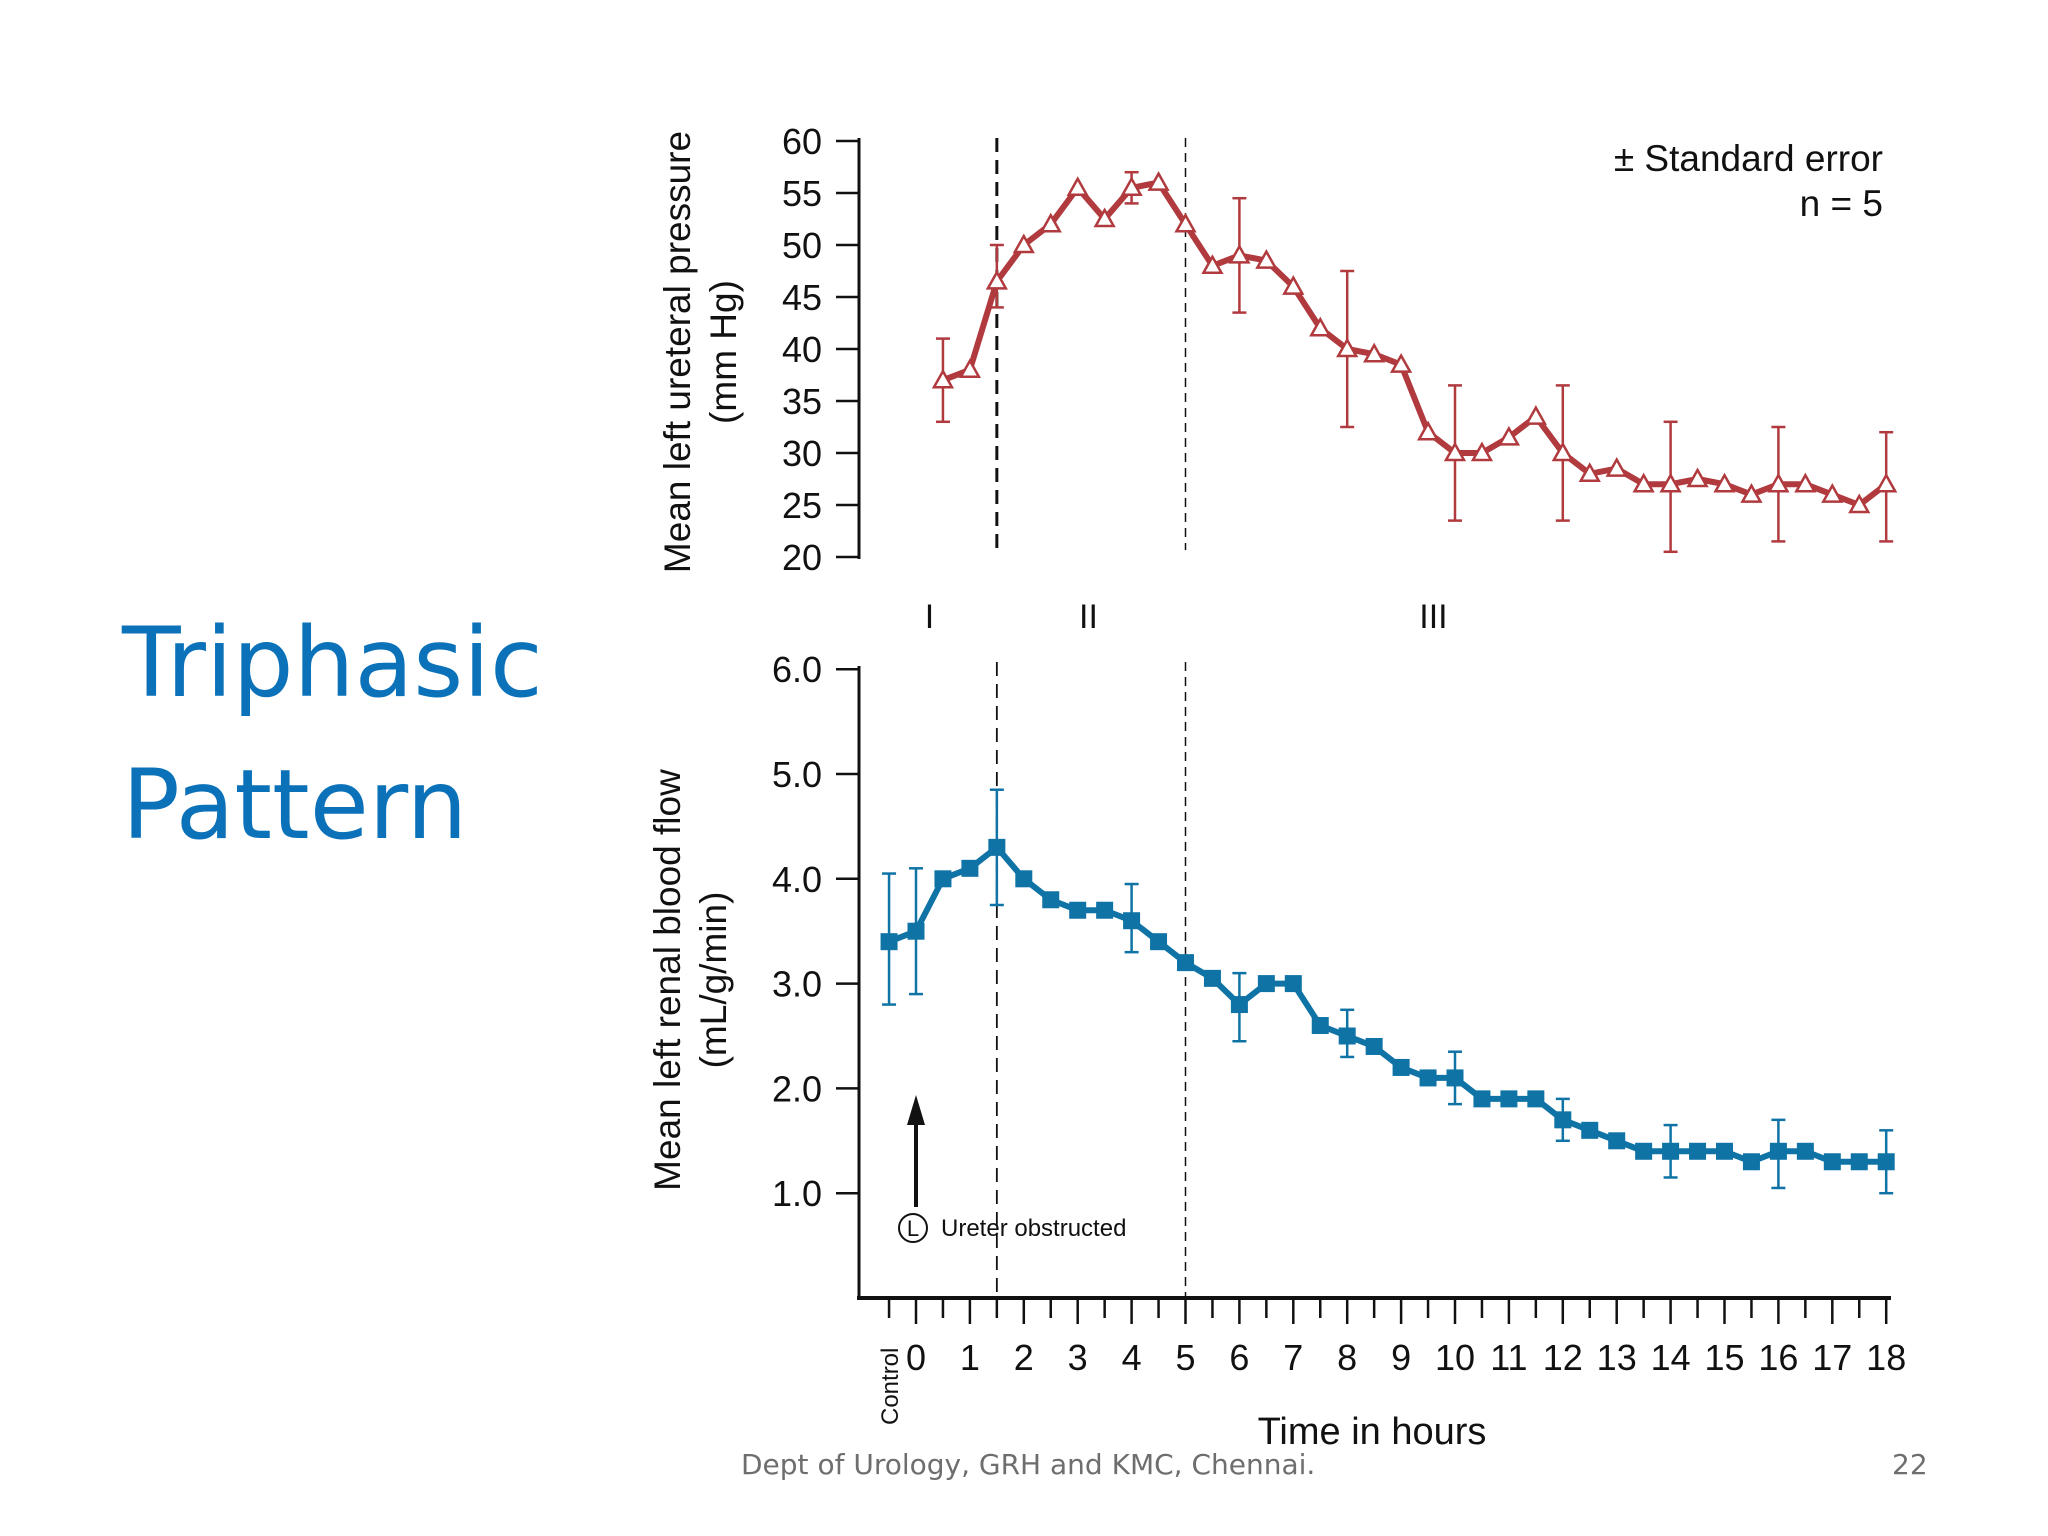  I want to click on flow-y-label: Mean left renal blood flow (mL/g/min), so click(690, 980).